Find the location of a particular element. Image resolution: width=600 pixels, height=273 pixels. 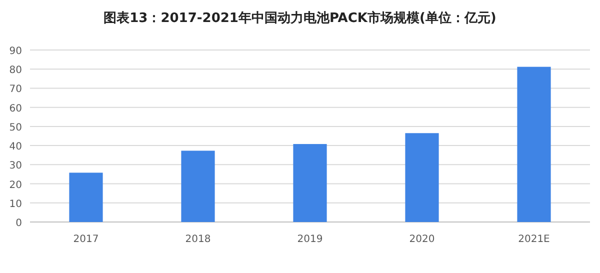

x-tick-label: 2018 is located at coordinates (198, 239).